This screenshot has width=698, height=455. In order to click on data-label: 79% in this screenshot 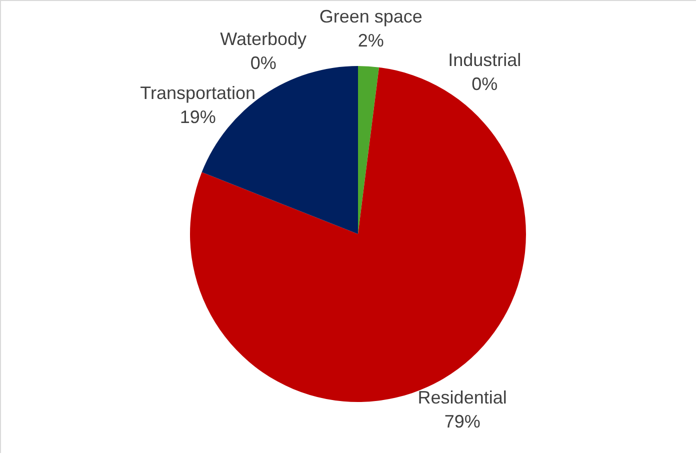, I will do `click(462, 421)`.